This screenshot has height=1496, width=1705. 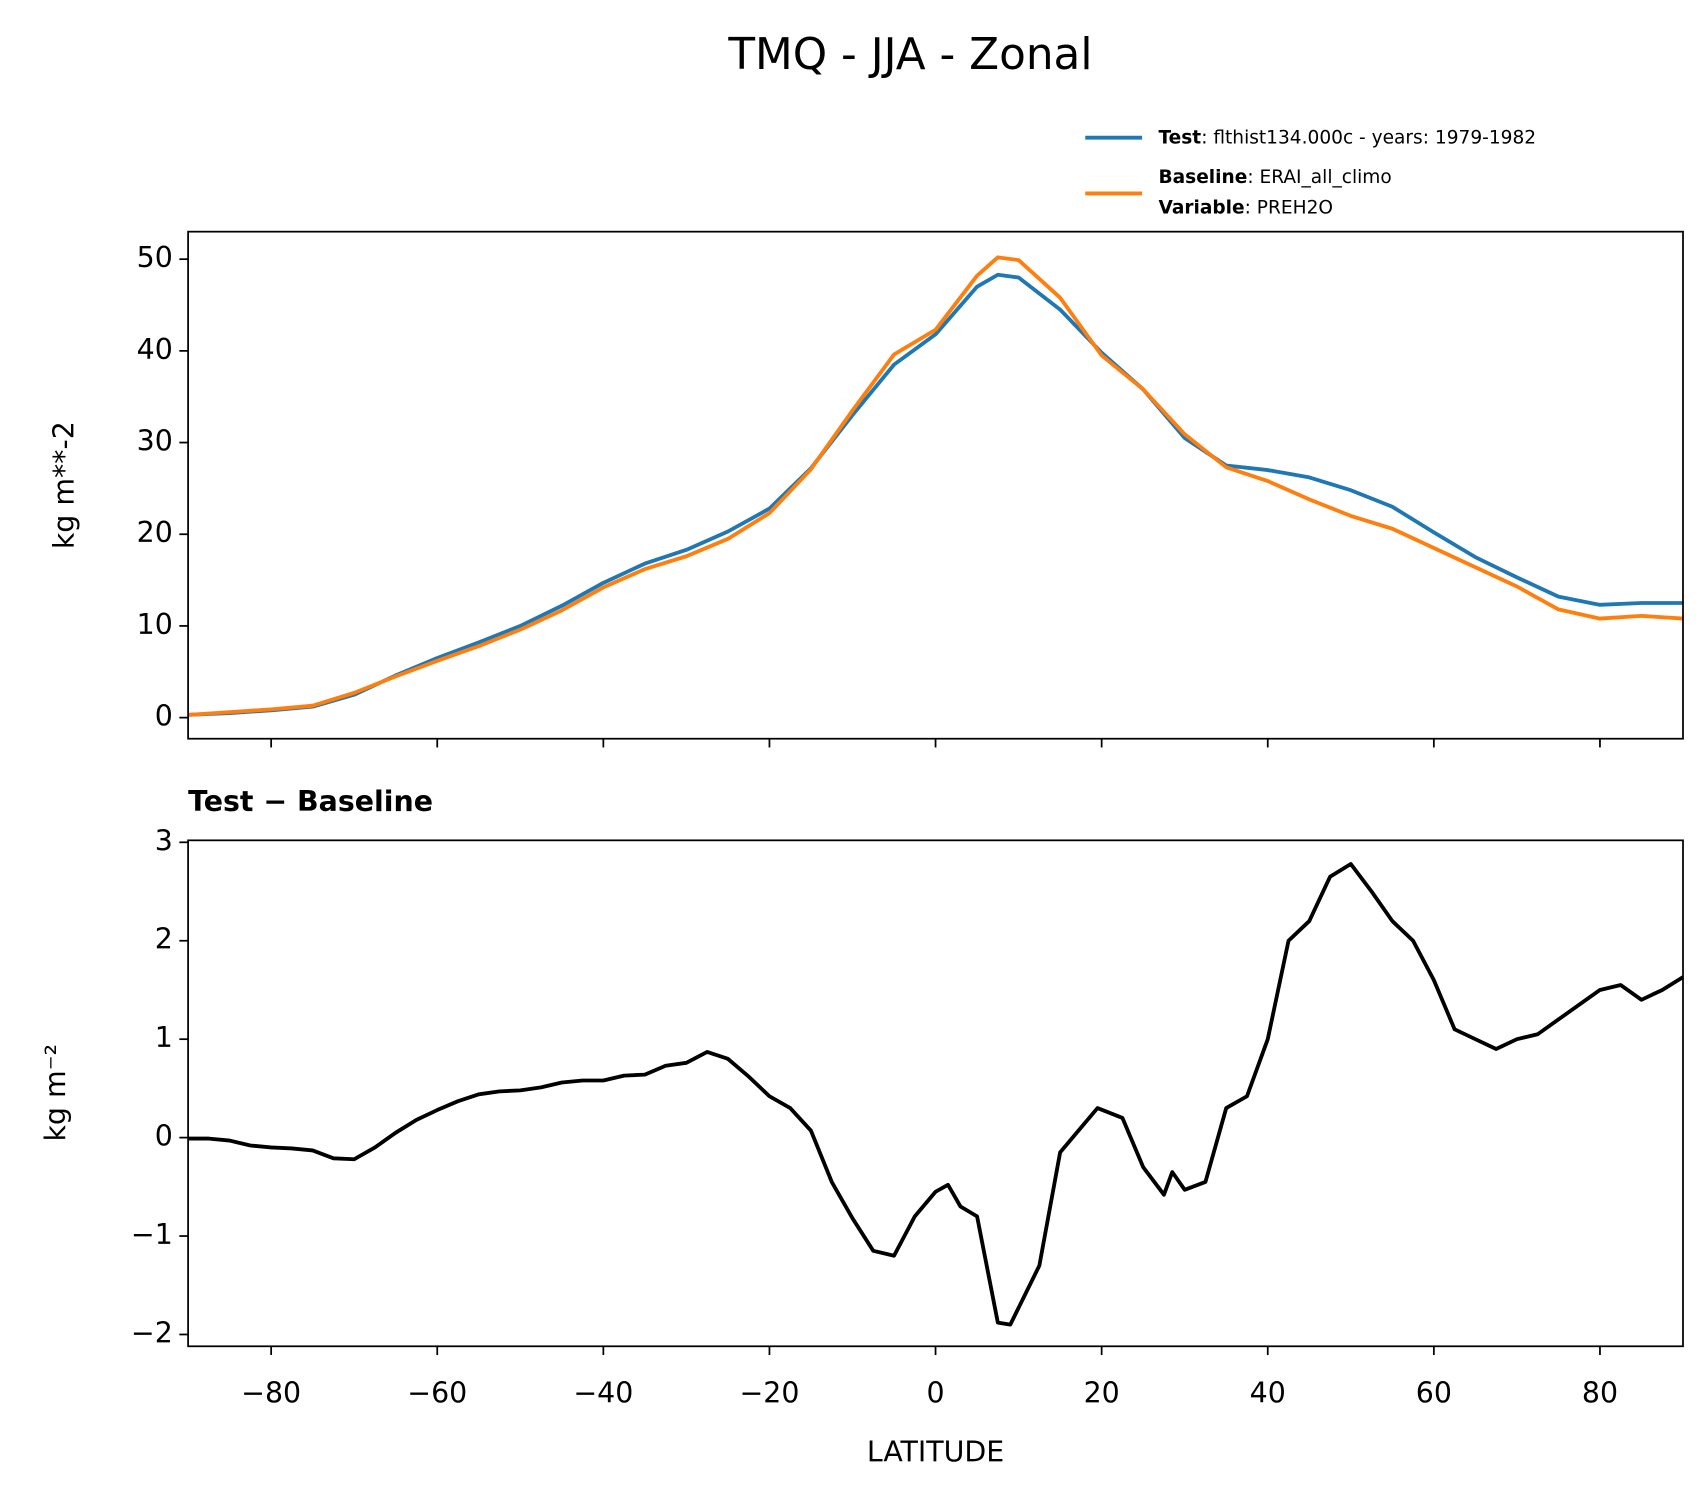 I want to click on y-tick-label: −2, so click(x=152, y=1332).